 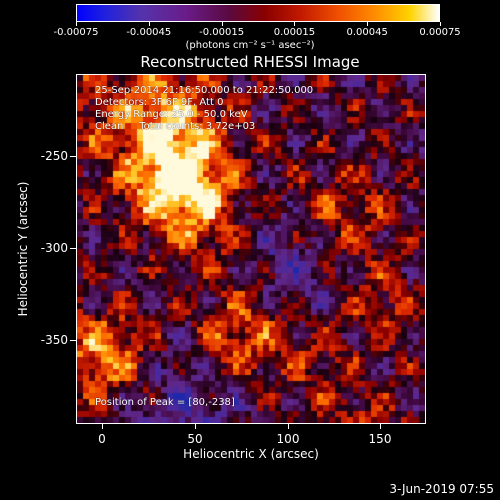 What do you see at coordinates (288, 439) in the screenshot?
I see `x-tick-label: 100` at bounding box center [288, 439].